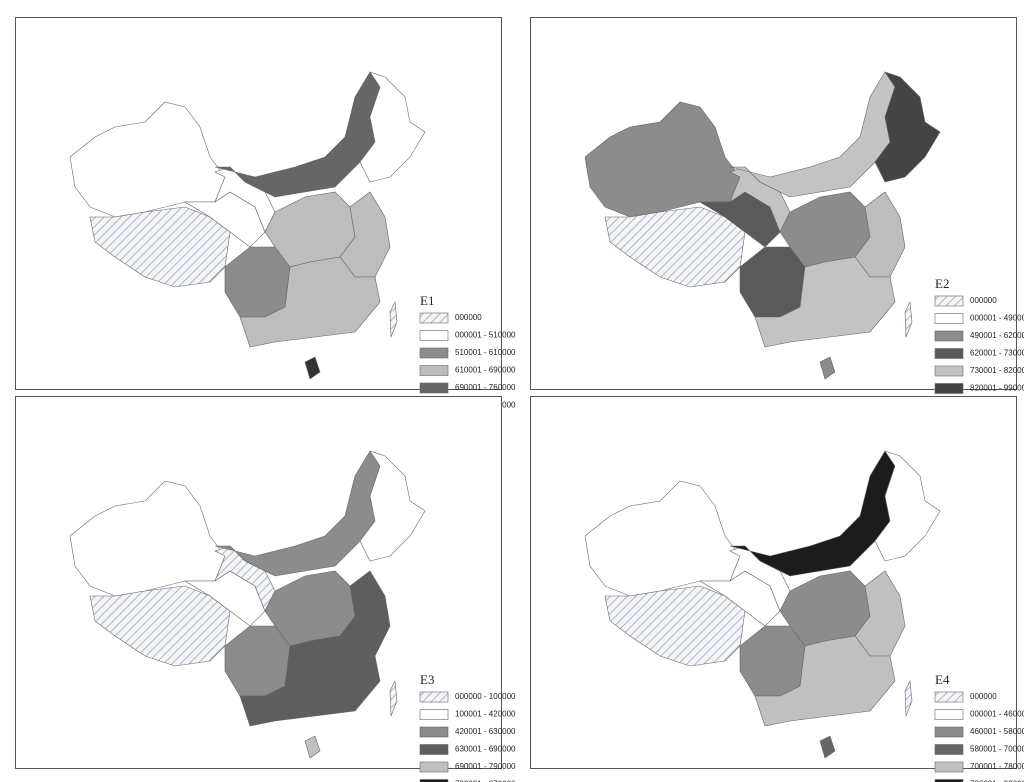 This screenshot has height=782, width=1024. What do you see at coordinates (485, 352) in the screenshot?
I see `legend-label: 510001 - 610000` at bounding box center [485, 352].